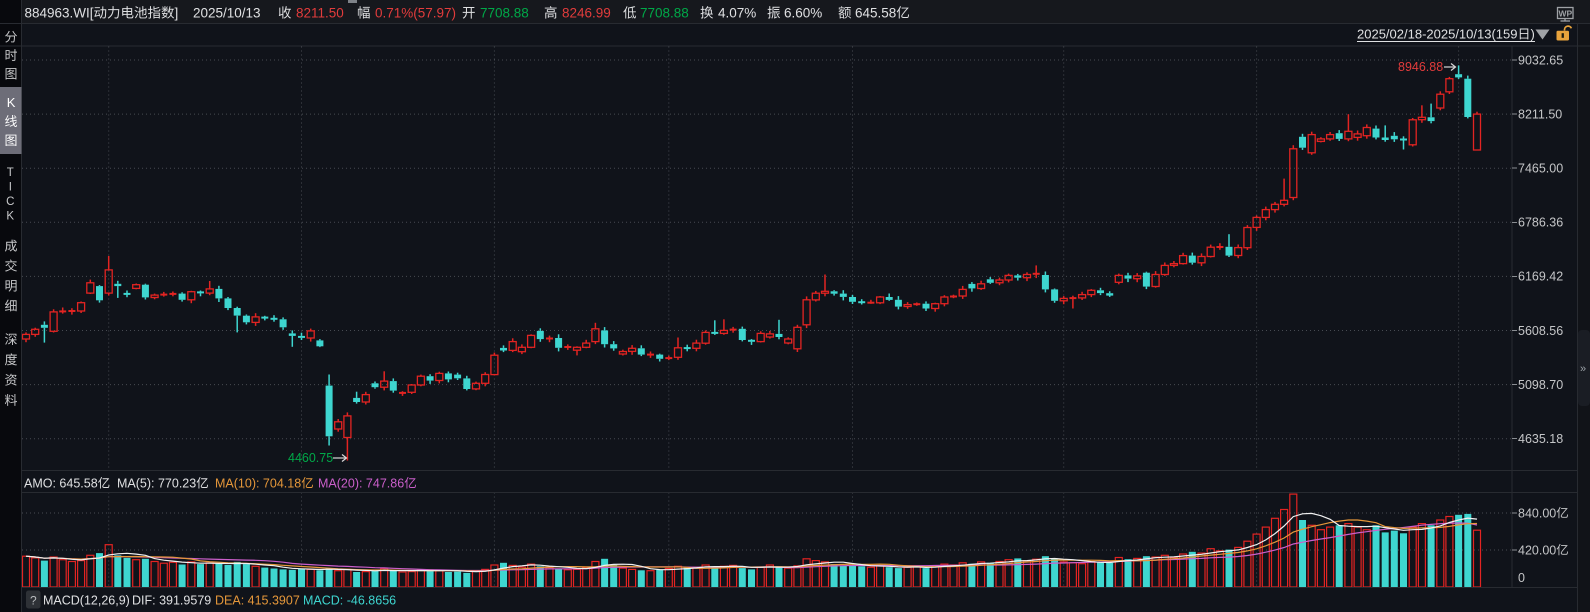 The height and width of the screenshot is (612, 1590). What do you see at coordinates (1540, 169) in the screenshot?
I see `svg-text: 7465.00` at bounding box center [1540, 169].